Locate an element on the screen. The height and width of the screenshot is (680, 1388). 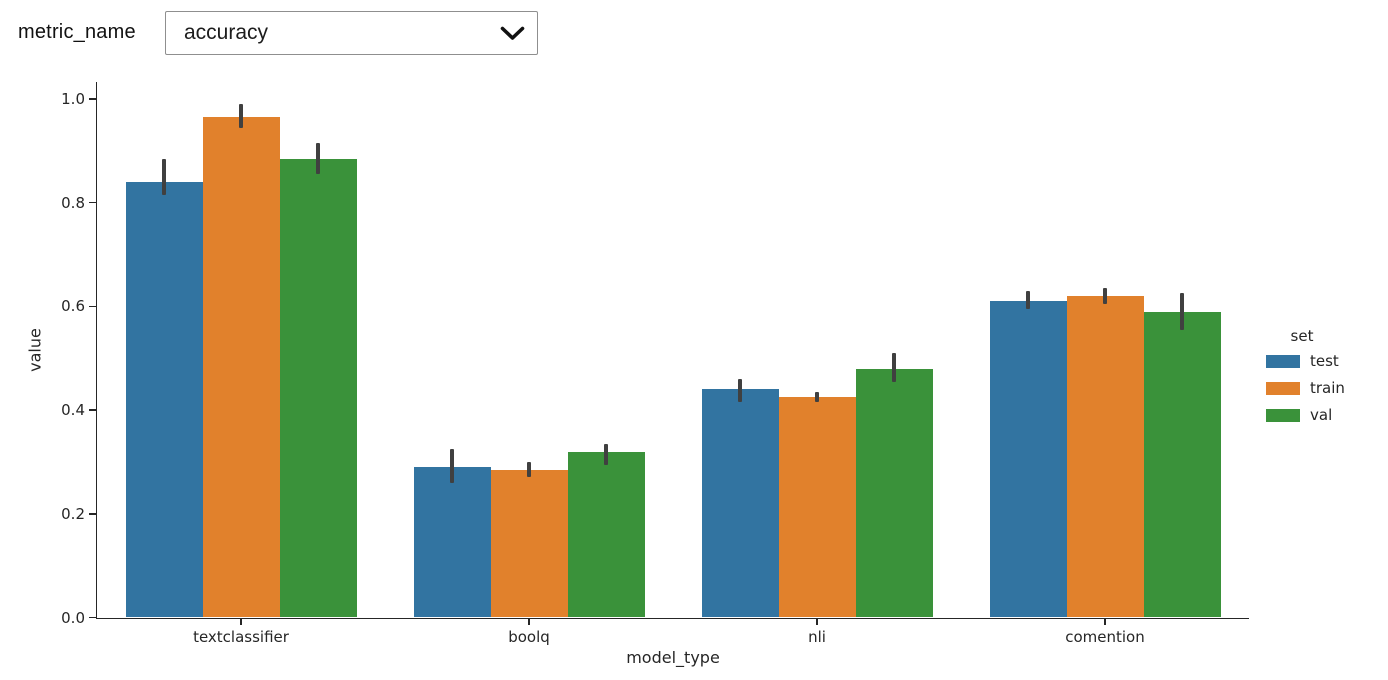
y-tick-label: 0.6 is located at coordinates (73, 306).